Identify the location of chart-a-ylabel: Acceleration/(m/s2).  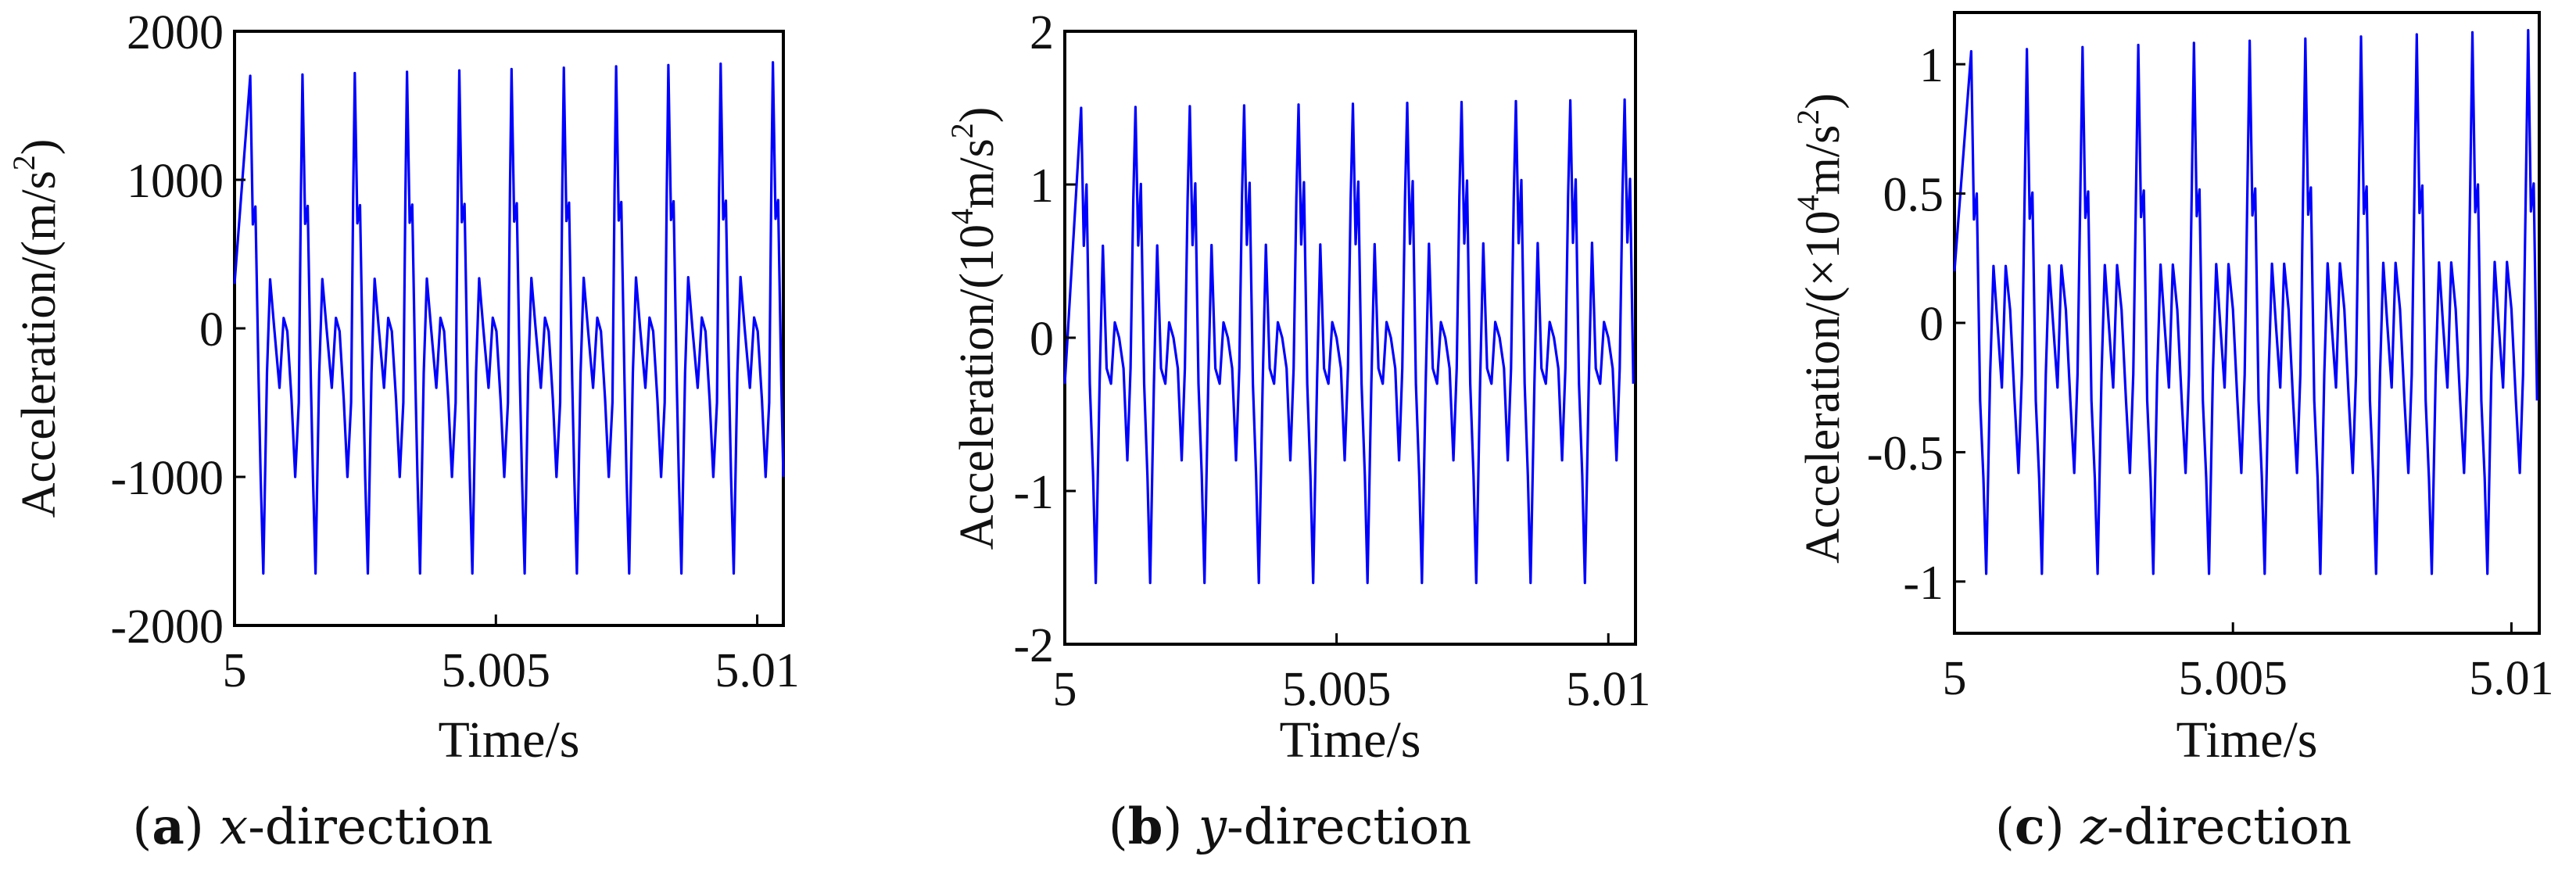
(36, 328).